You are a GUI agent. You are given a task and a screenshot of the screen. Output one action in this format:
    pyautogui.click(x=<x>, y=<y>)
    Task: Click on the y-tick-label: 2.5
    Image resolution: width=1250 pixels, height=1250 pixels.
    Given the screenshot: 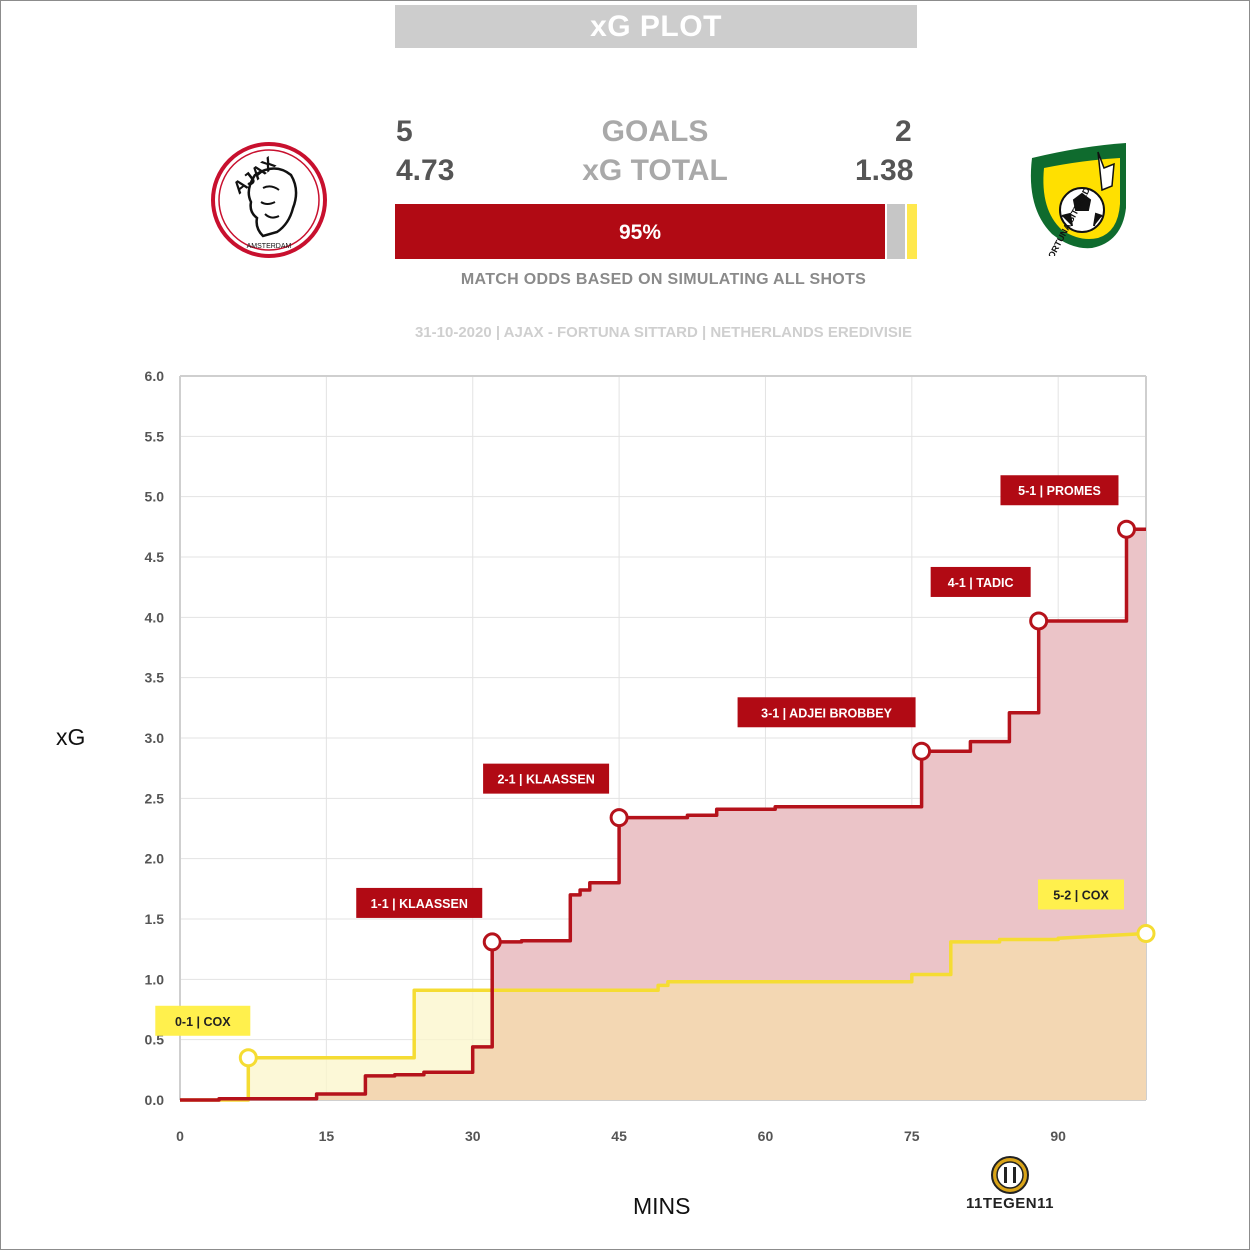 What is the action you would take?
    pyautogui.click(x=155, y=798)
    